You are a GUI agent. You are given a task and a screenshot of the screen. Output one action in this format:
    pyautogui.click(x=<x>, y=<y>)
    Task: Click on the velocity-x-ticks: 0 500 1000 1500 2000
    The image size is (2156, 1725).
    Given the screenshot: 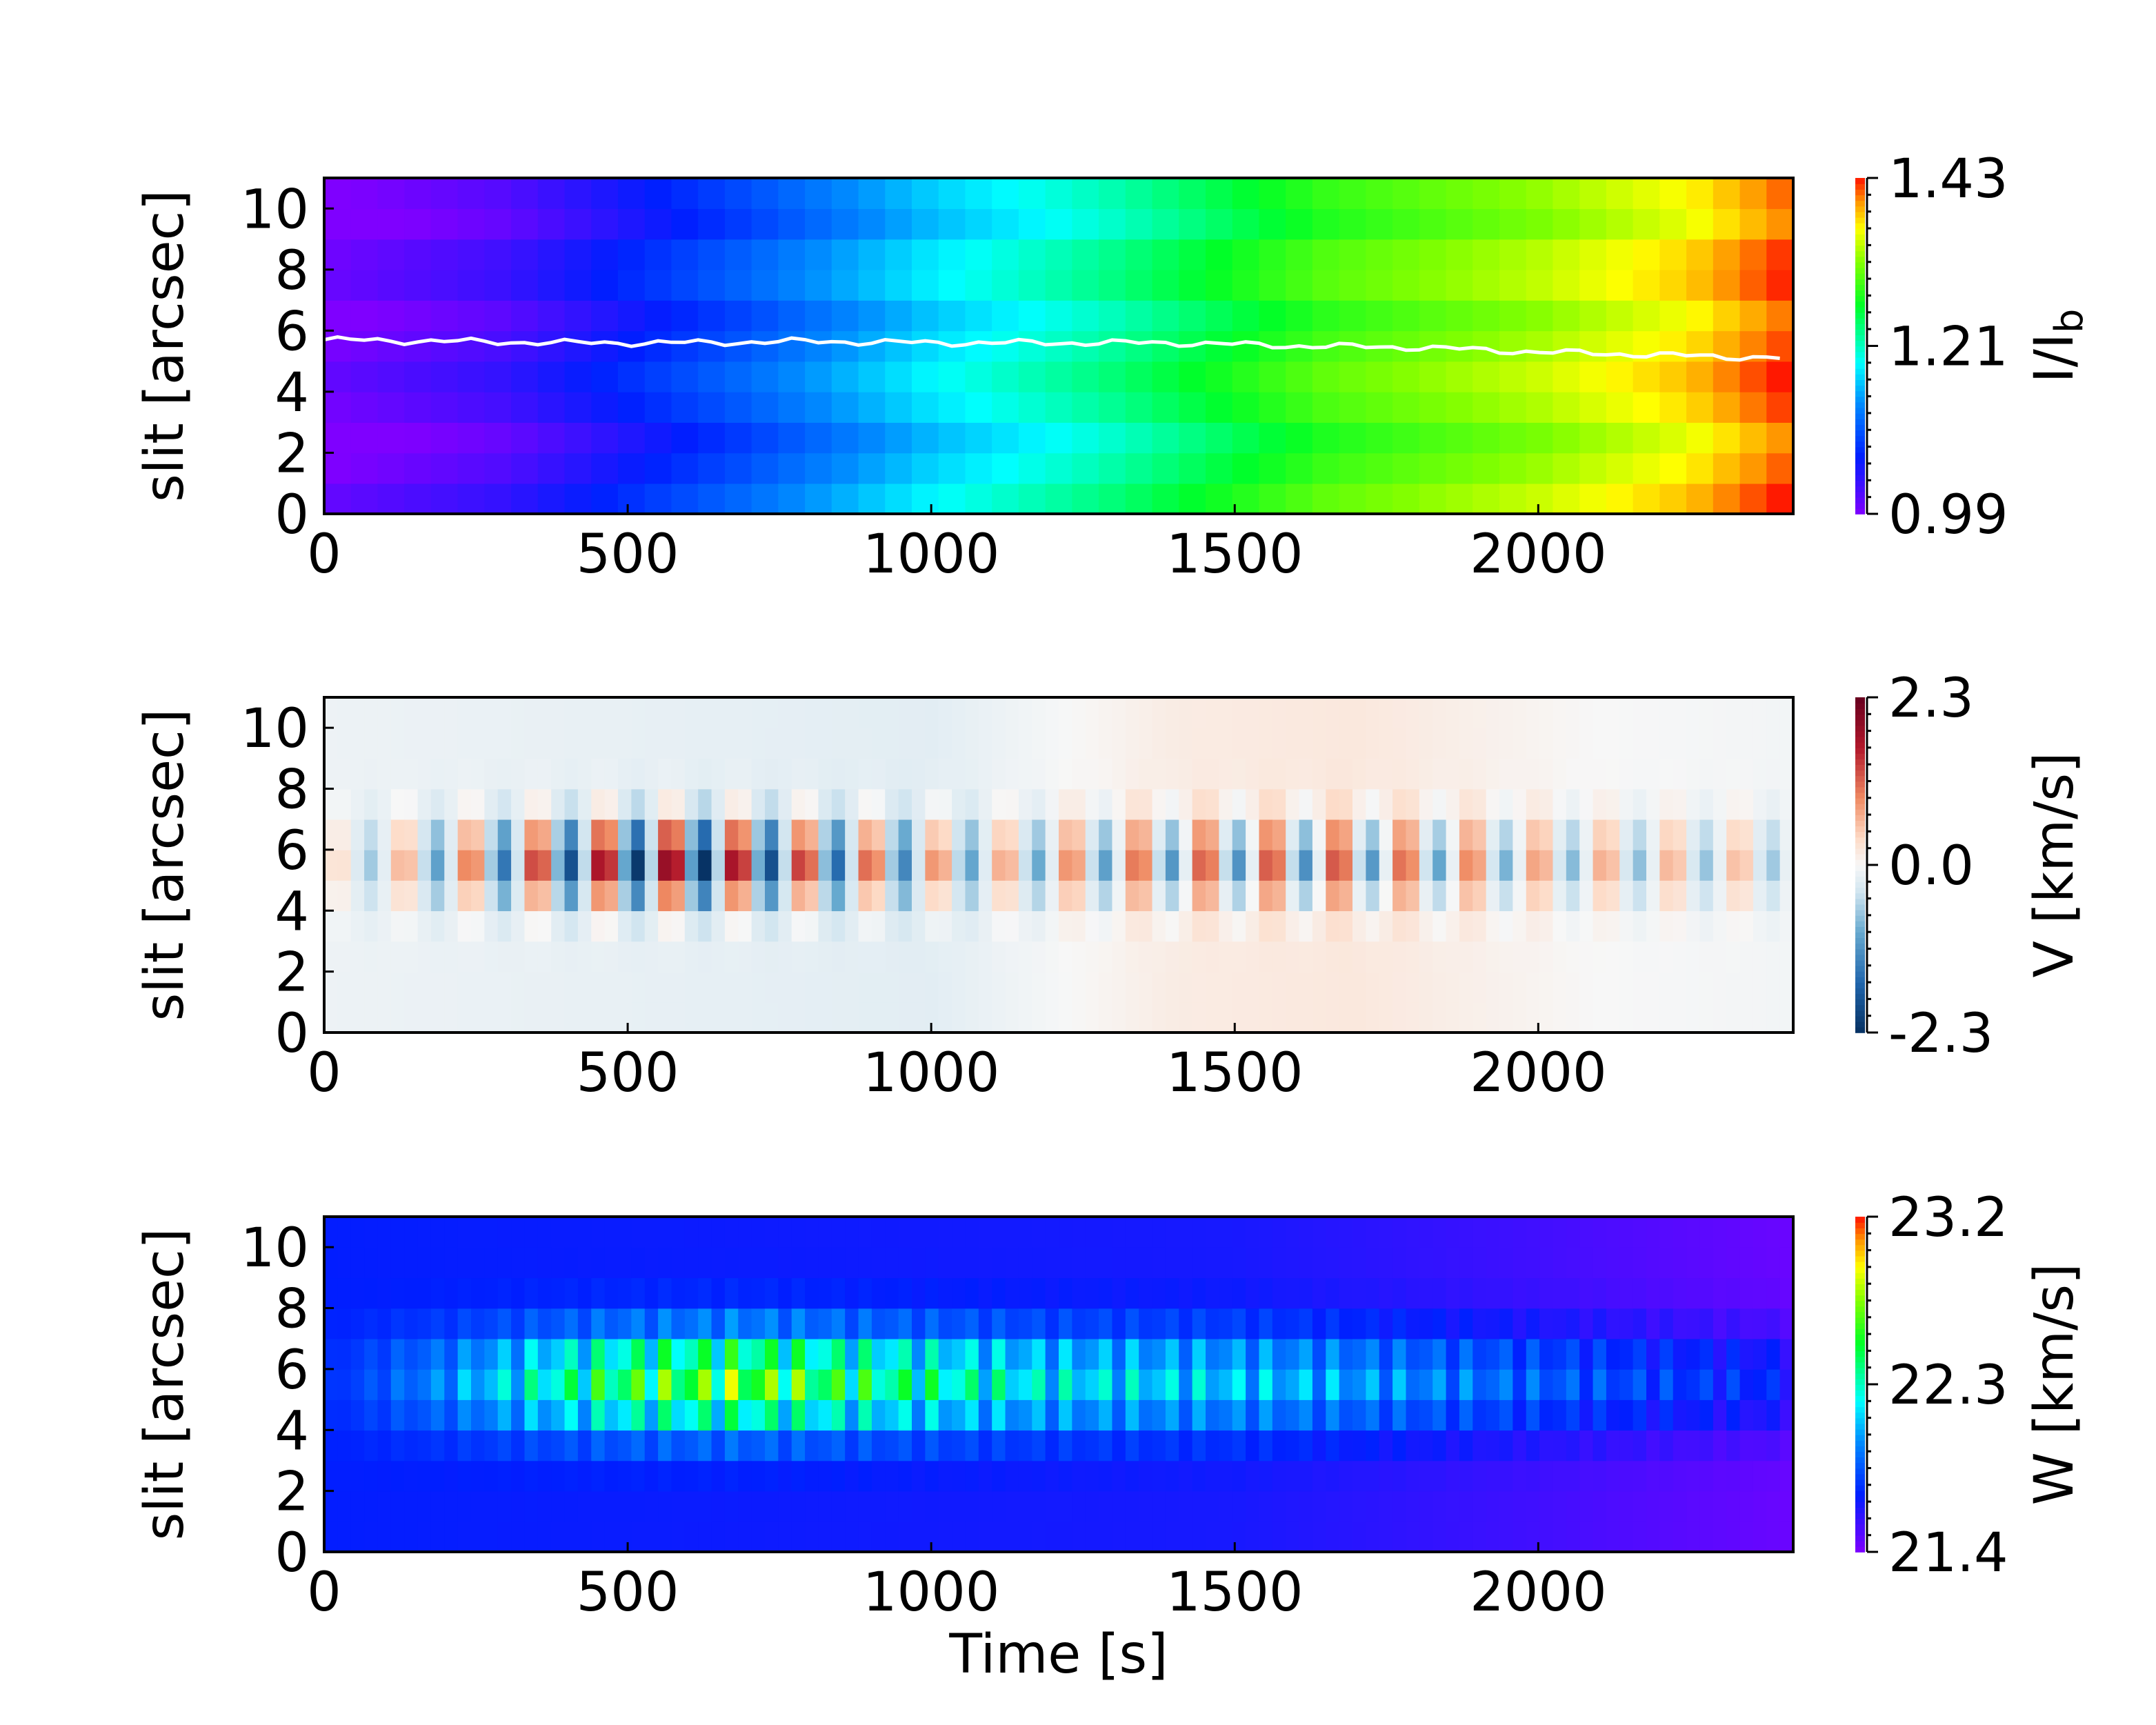 What is the action you would take?
    pyautogui.click(x=957, y=1064)
    